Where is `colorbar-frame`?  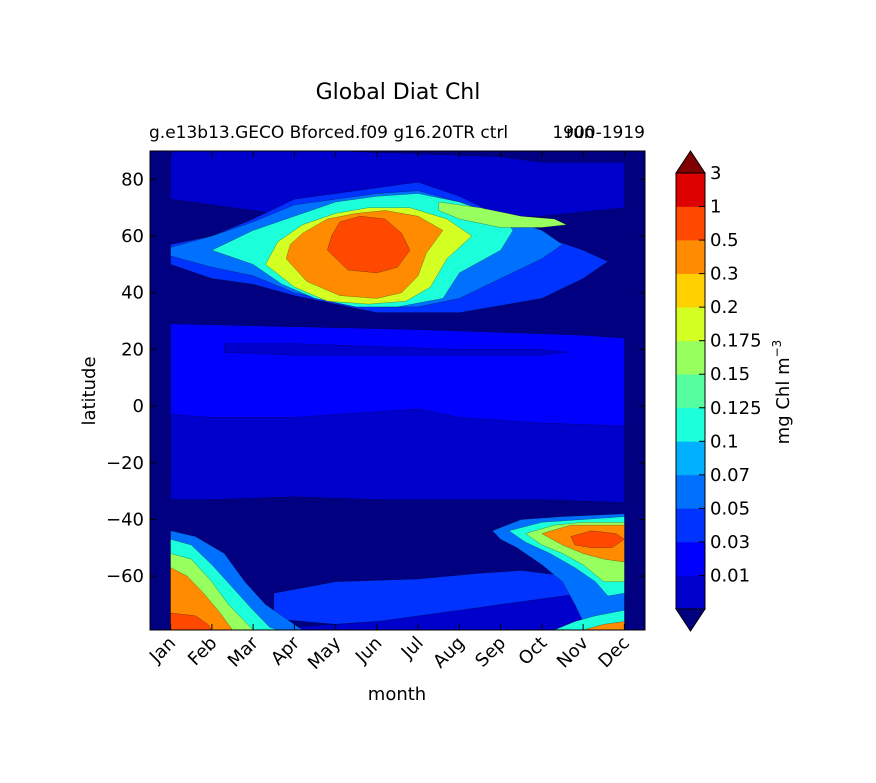 colorbar-frame is located at coordinates (690, 391).